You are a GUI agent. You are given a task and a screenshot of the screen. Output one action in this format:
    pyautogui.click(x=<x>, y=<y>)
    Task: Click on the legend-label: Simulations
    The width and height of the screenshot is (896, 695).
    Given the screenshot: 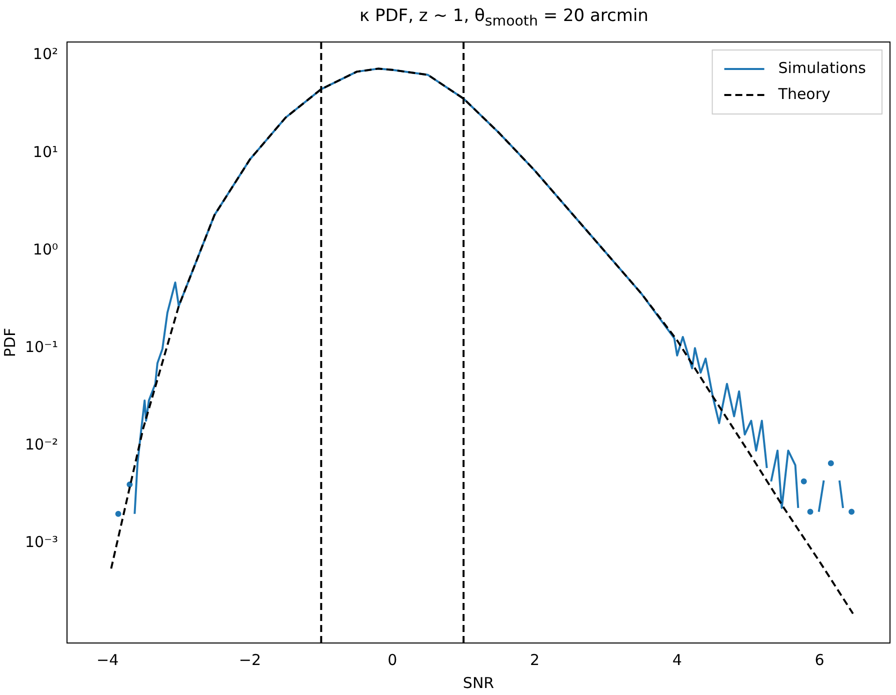 What is the action you would take?
    pyautogui.click(x=822, y=67)
    